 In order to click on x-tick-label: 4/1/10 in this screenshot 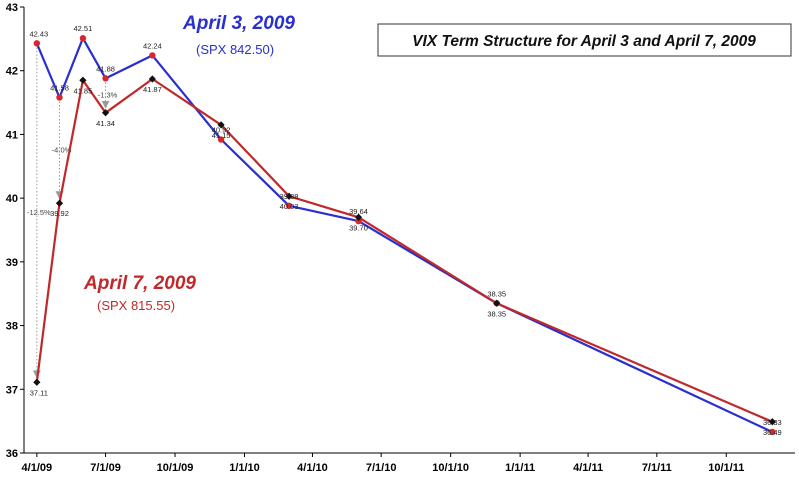, I will do `click(312, 468)`.